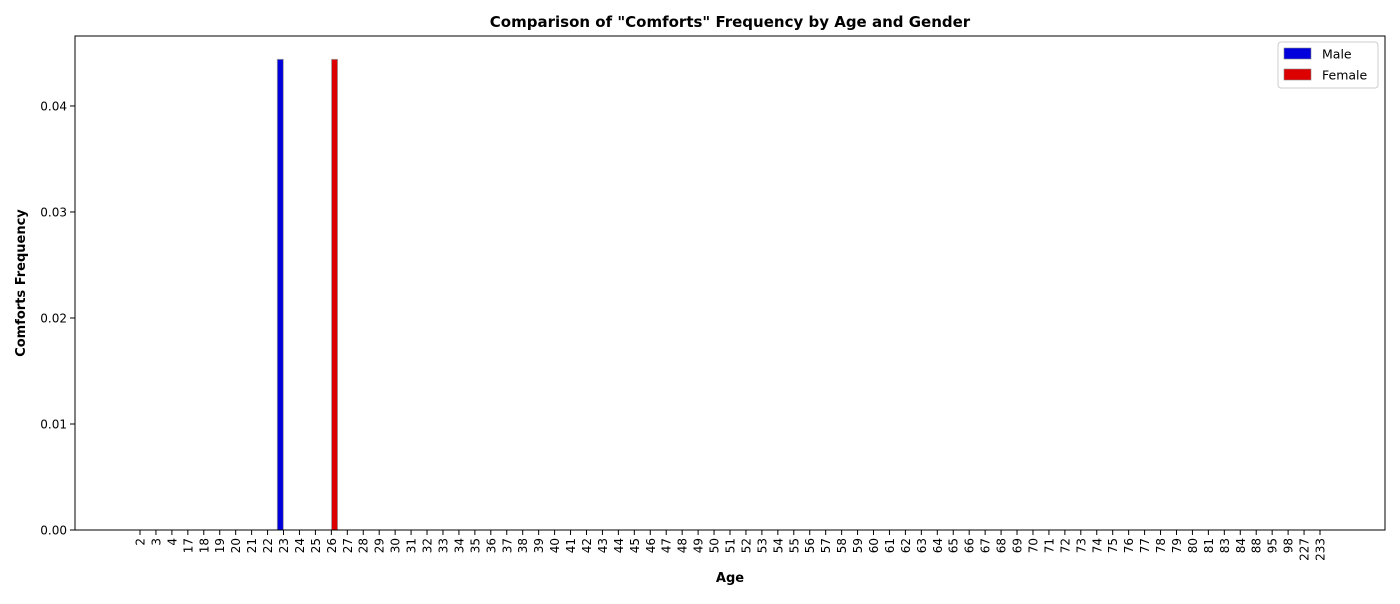  I want to click on x-tick-label: 36, so click(491, 545).